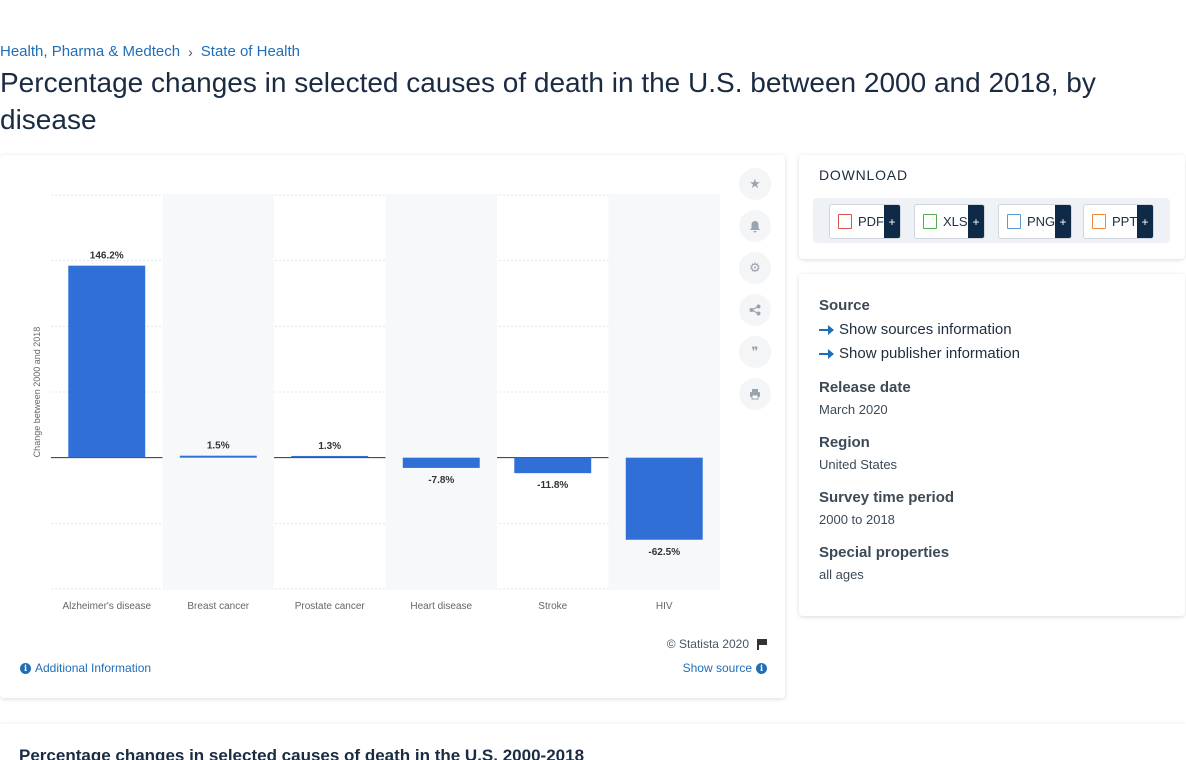 The height and width of the screenshot is (760, 1186). I want to click on y-axis-label: Change between 2000 and 2018, so click(37, 392).